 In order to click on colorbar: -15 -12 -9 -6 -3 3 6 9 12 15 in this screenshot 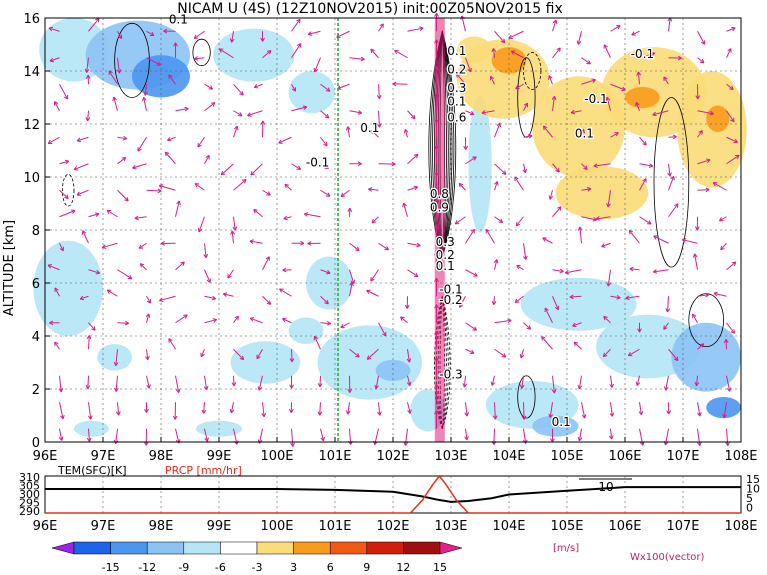, I will do `click(257, 557)`.